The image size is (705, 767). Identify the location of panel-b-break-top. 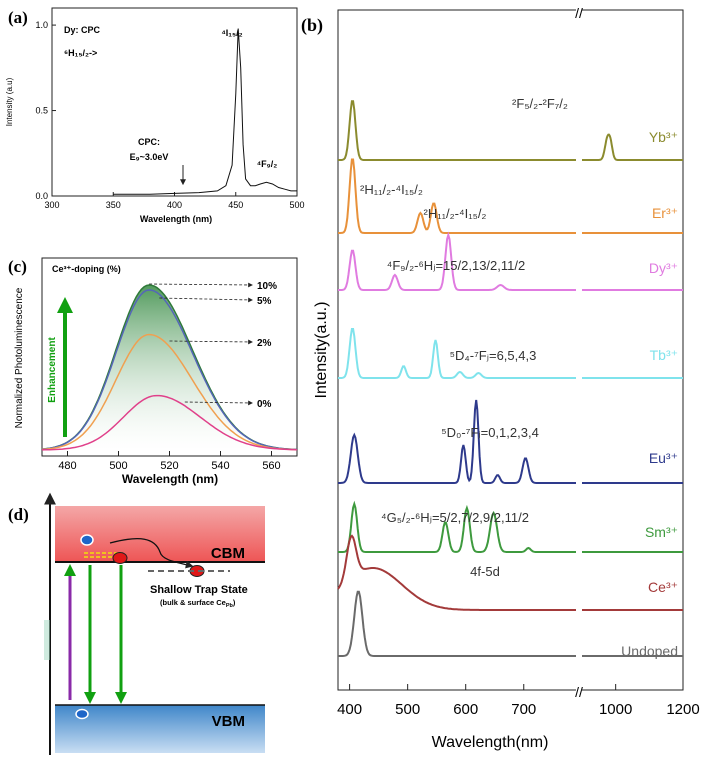
(579, 10).